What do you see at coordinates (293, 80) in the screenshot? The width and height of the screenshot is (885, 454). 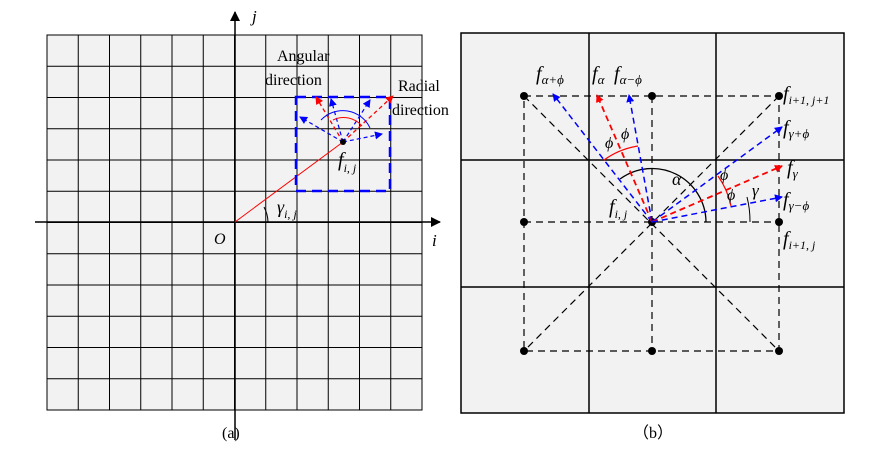 I see `angular-direction-label-2: direction` at bounding box center [293, 80].